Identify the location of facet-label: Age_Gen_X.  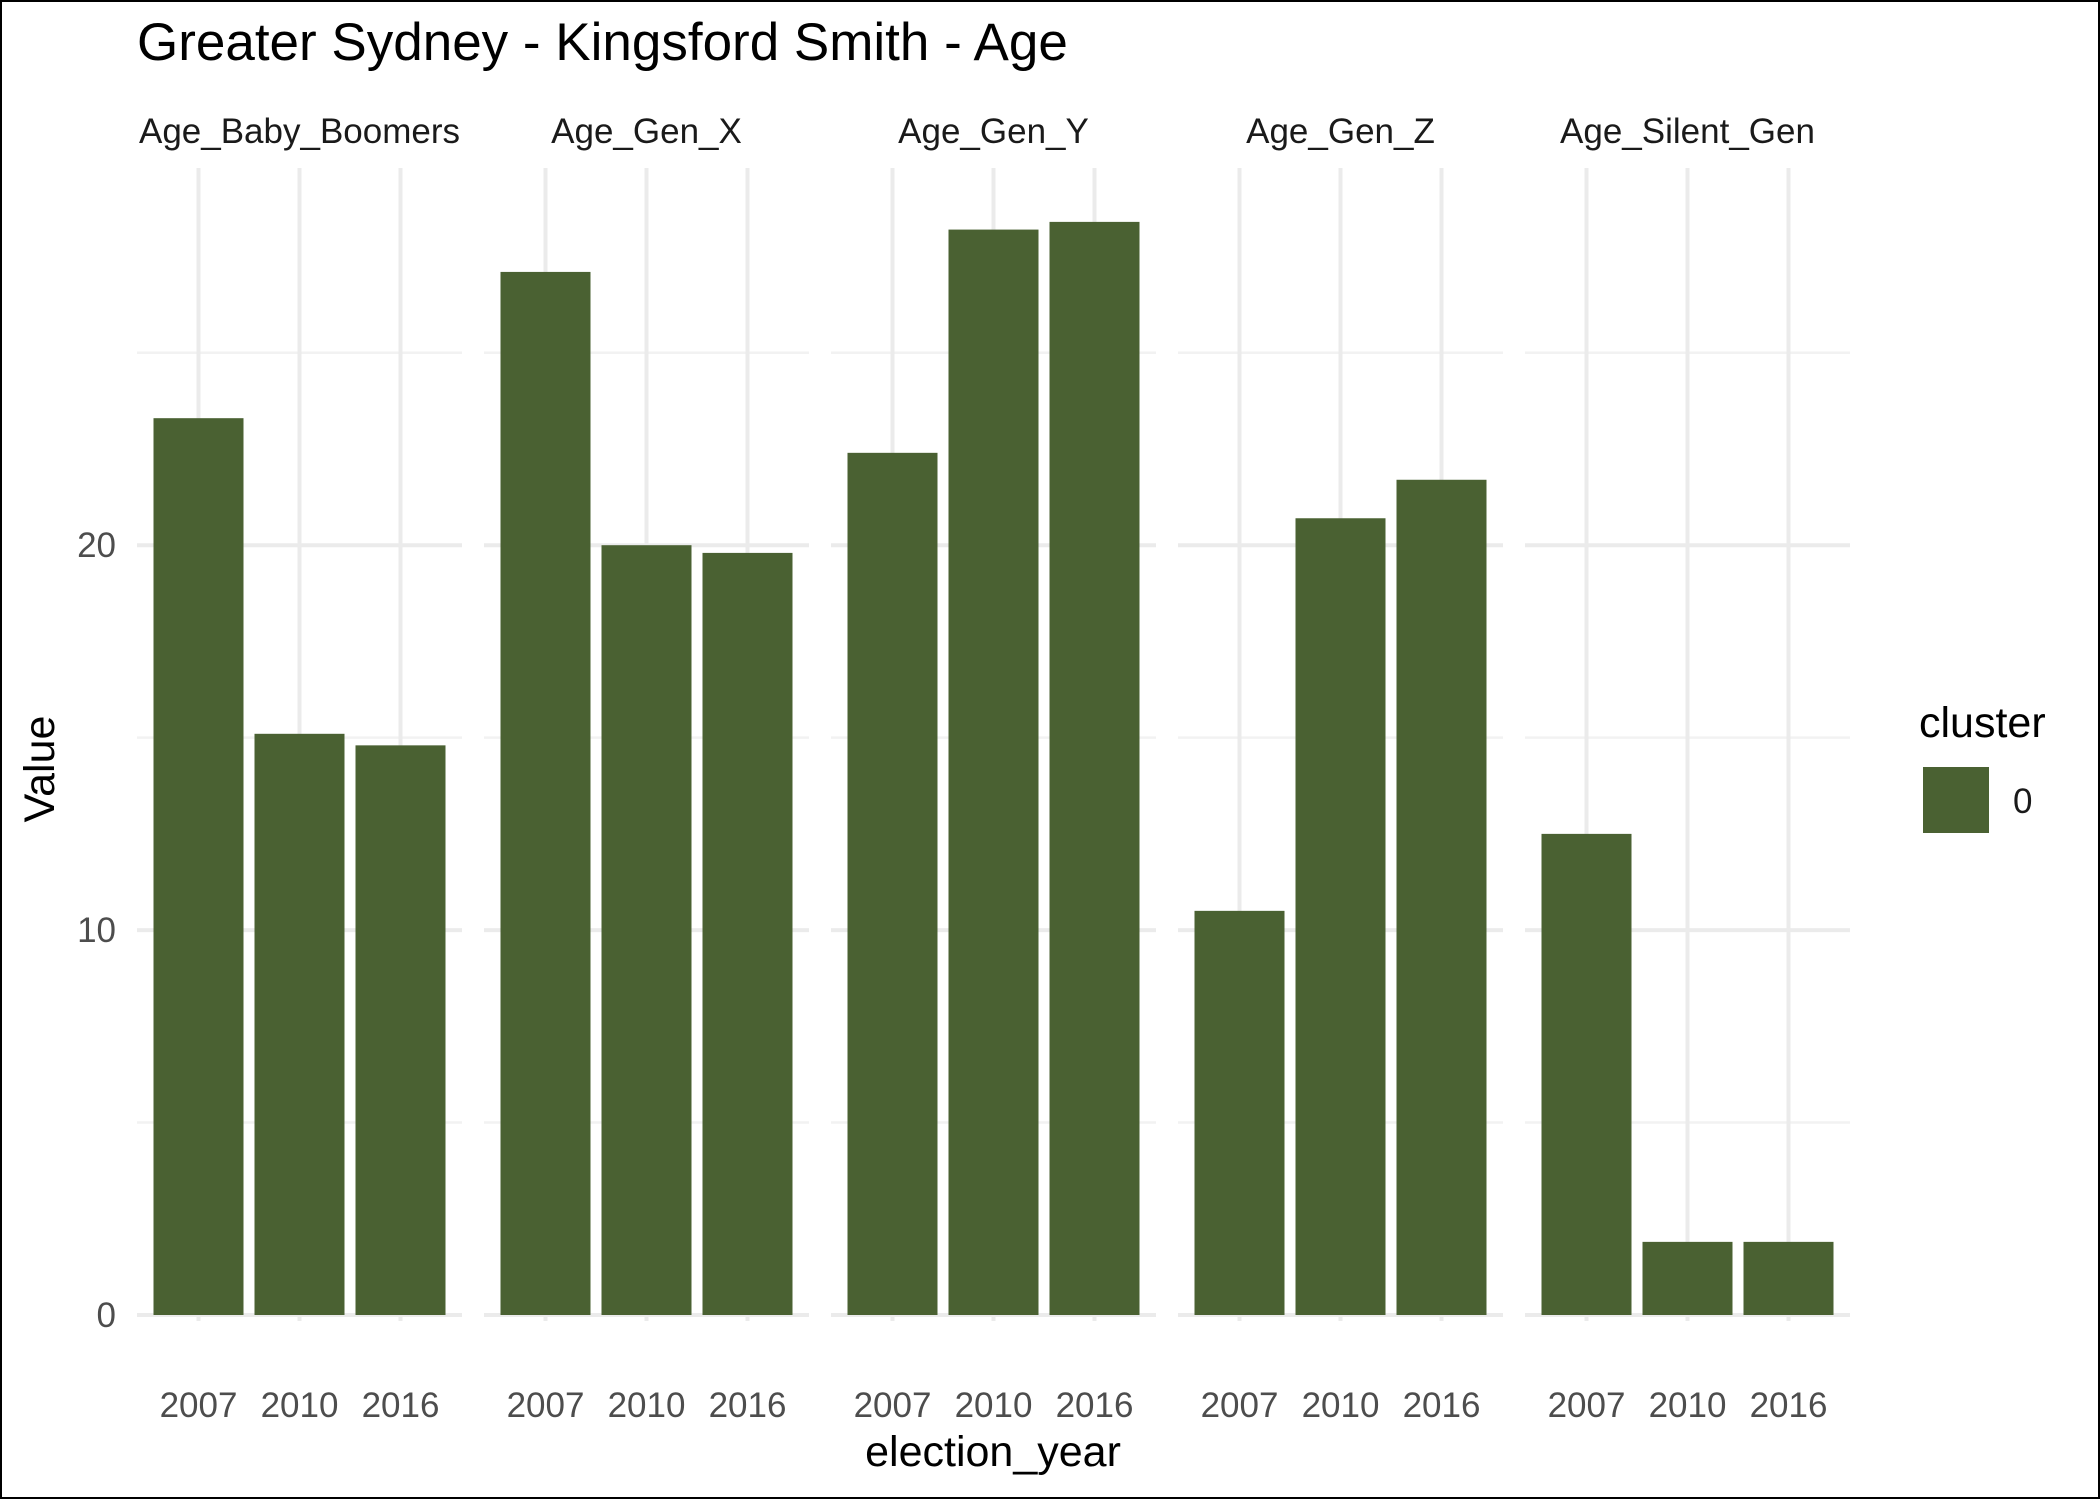
(646, 131).